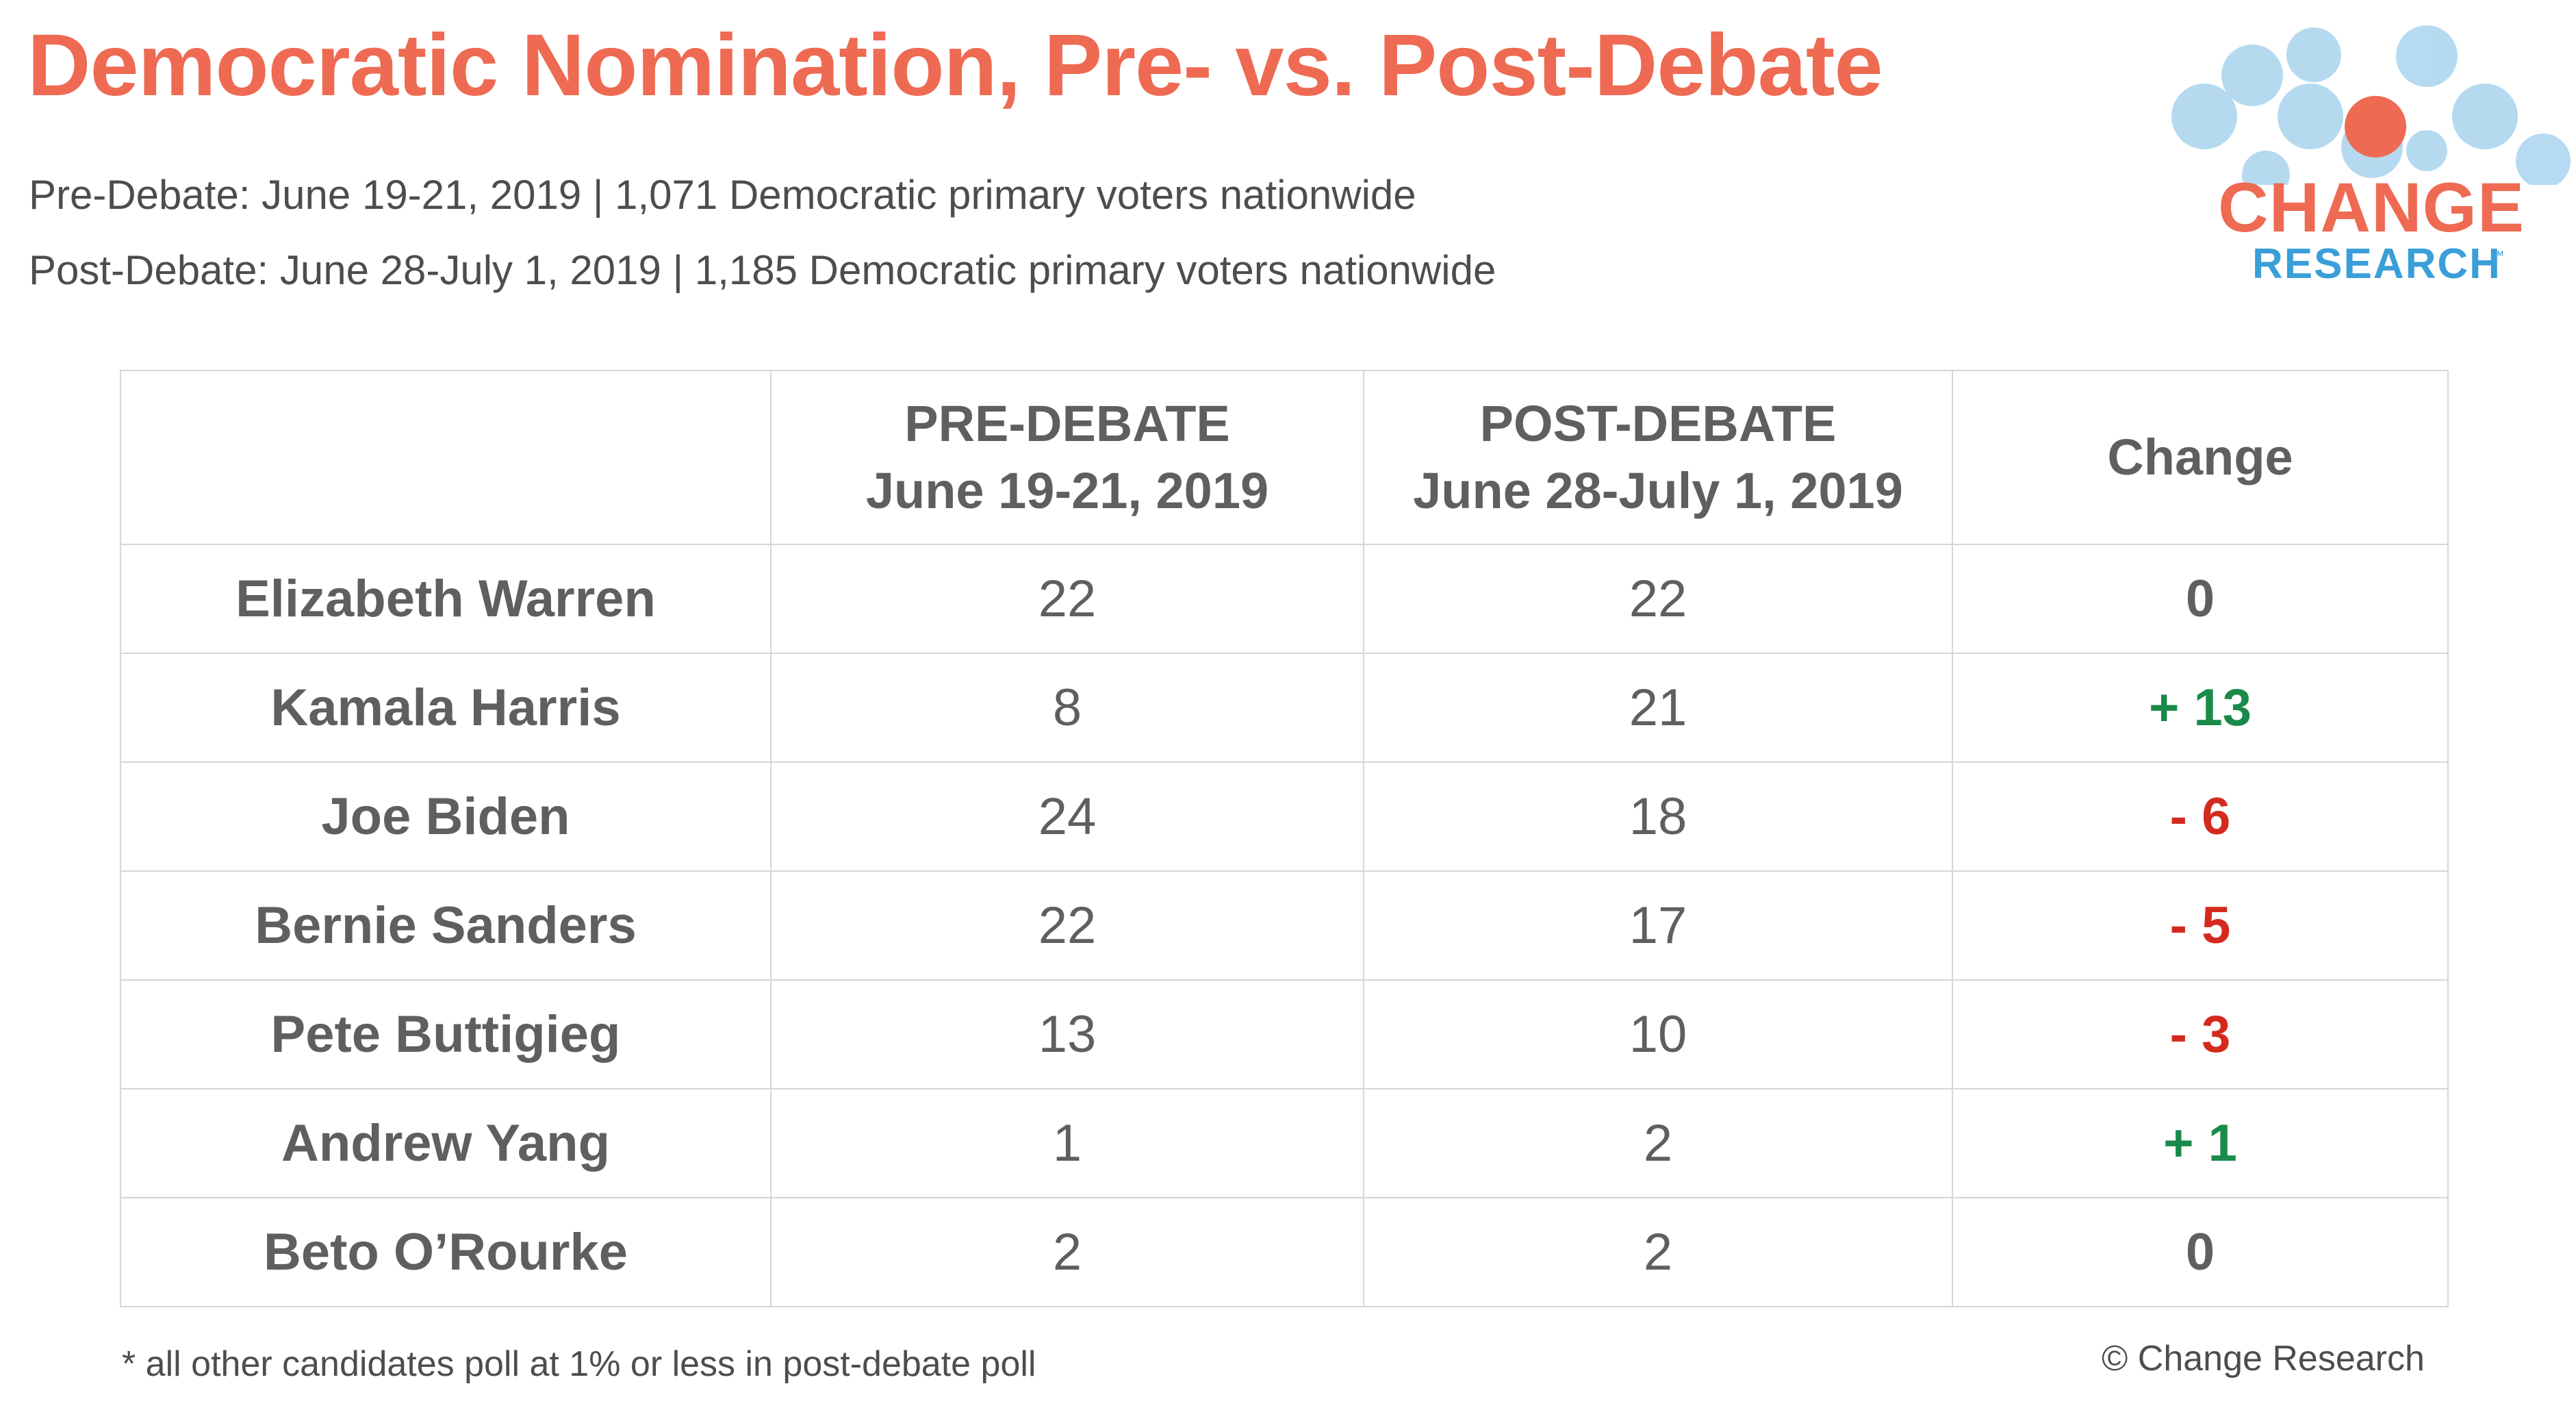 This screenshot has width=2576, height=1410. What do you see at coordinates (1658, 490) in the screenshot?
I see `column-header-post-line: June 28-July 1, 2019` at bounding box center [1658, 490].